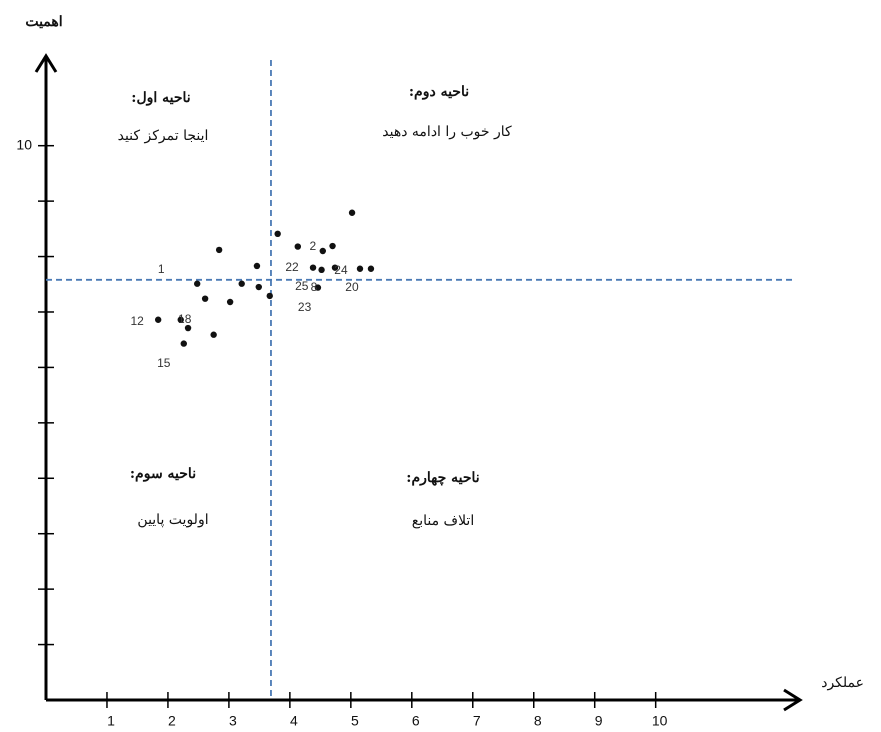 This screenshot has width=881, height=732. What do you see at coordinates (416, 721) in the screenshot?
I see `x-tick-label: 6` at bounding box center [416, 721].